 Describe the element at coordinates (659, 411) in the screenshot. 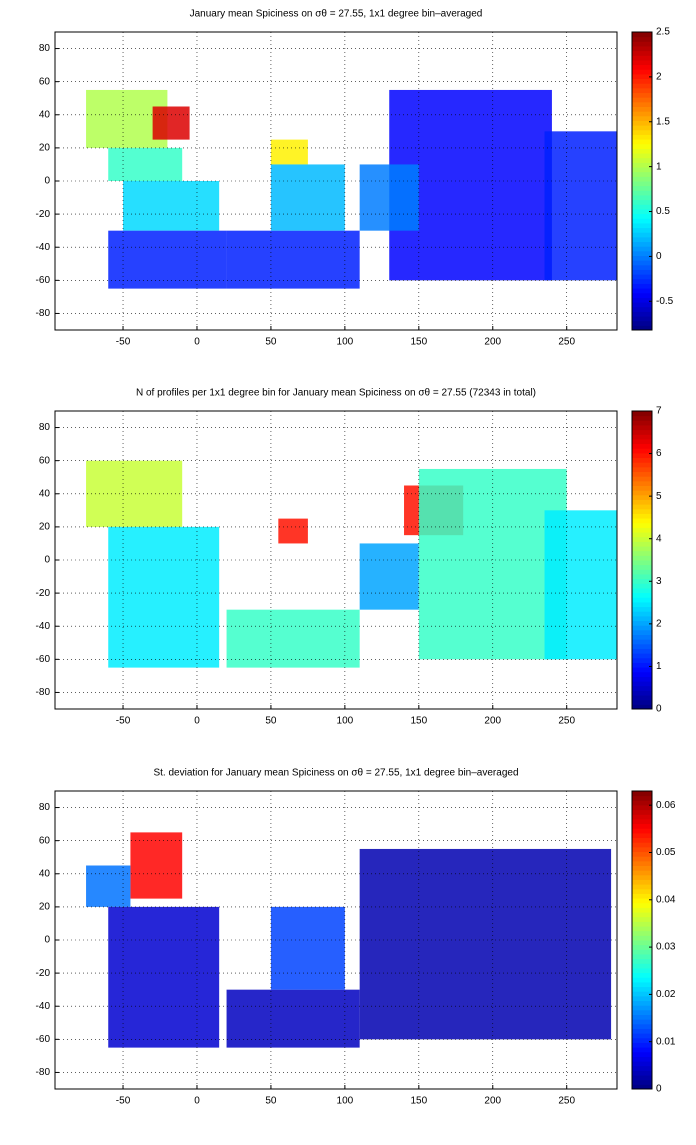

I see `colorbar-tick-label: 7` at that location.